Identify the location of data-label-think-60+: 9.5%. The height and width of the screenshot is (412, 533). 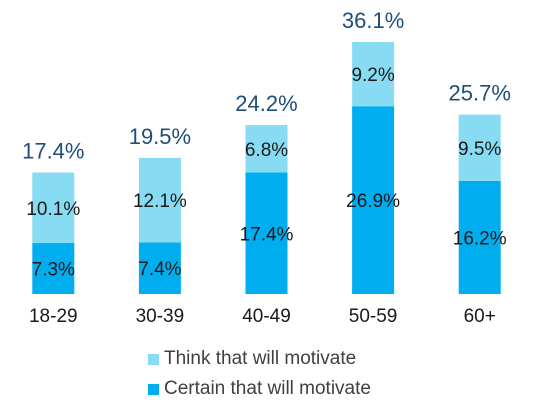
(479, 149).